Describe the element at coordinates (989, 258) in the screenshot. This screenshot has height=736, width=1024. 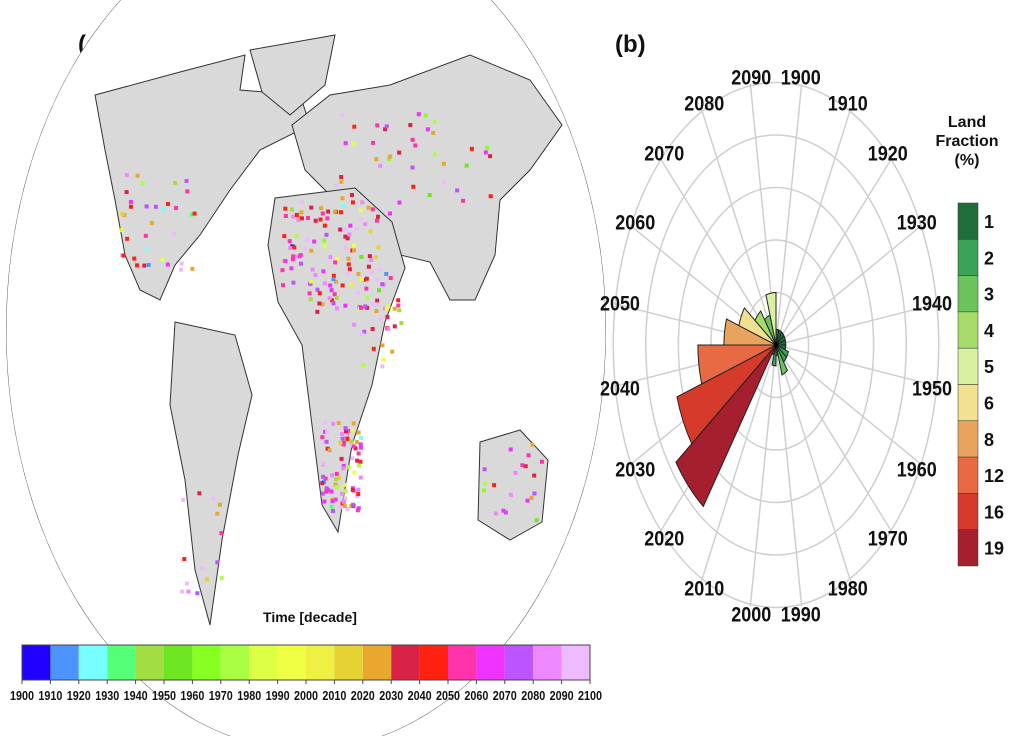
I see `legend-label: 2` at that location.